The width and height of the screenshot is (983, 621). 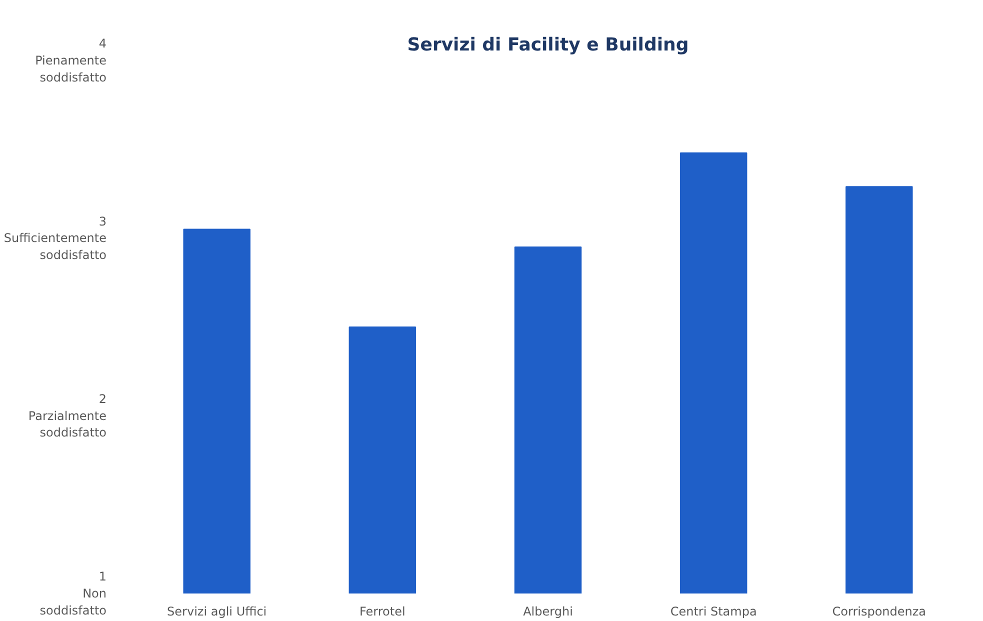 What do you see at coordinates (879, 611) in the screenshot?
I see `x-tick-label: Corrispondenza` at bounding box center [879, 611].